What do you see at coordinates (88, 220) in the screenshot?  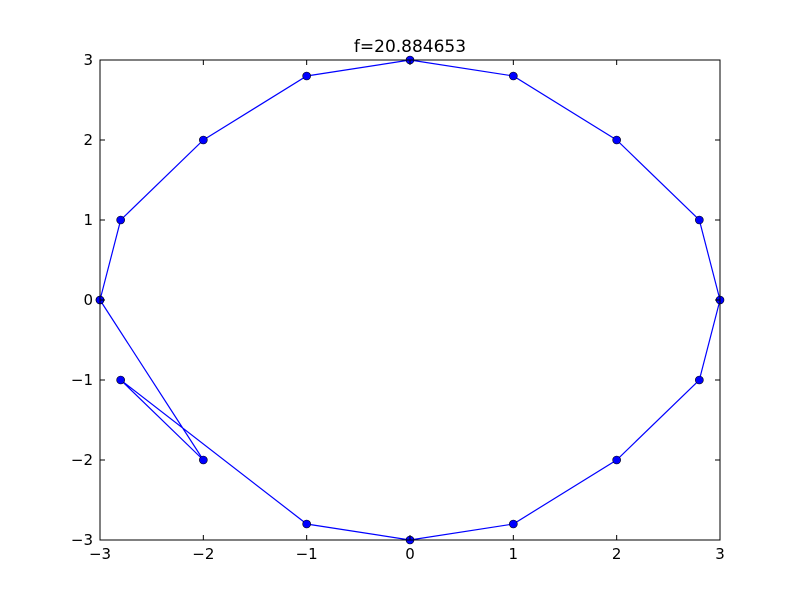 I see `y-tick-label: 1` at bounding box center [88, 220].